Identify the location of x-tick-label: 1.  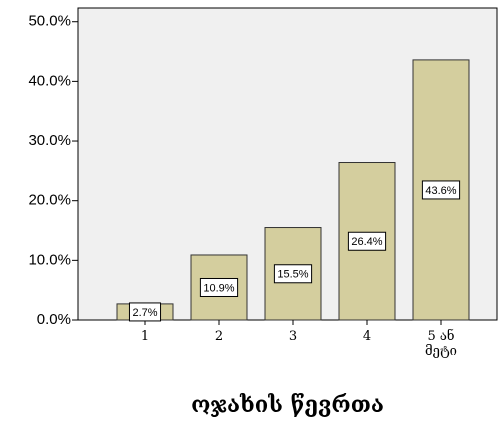
(145, 336).